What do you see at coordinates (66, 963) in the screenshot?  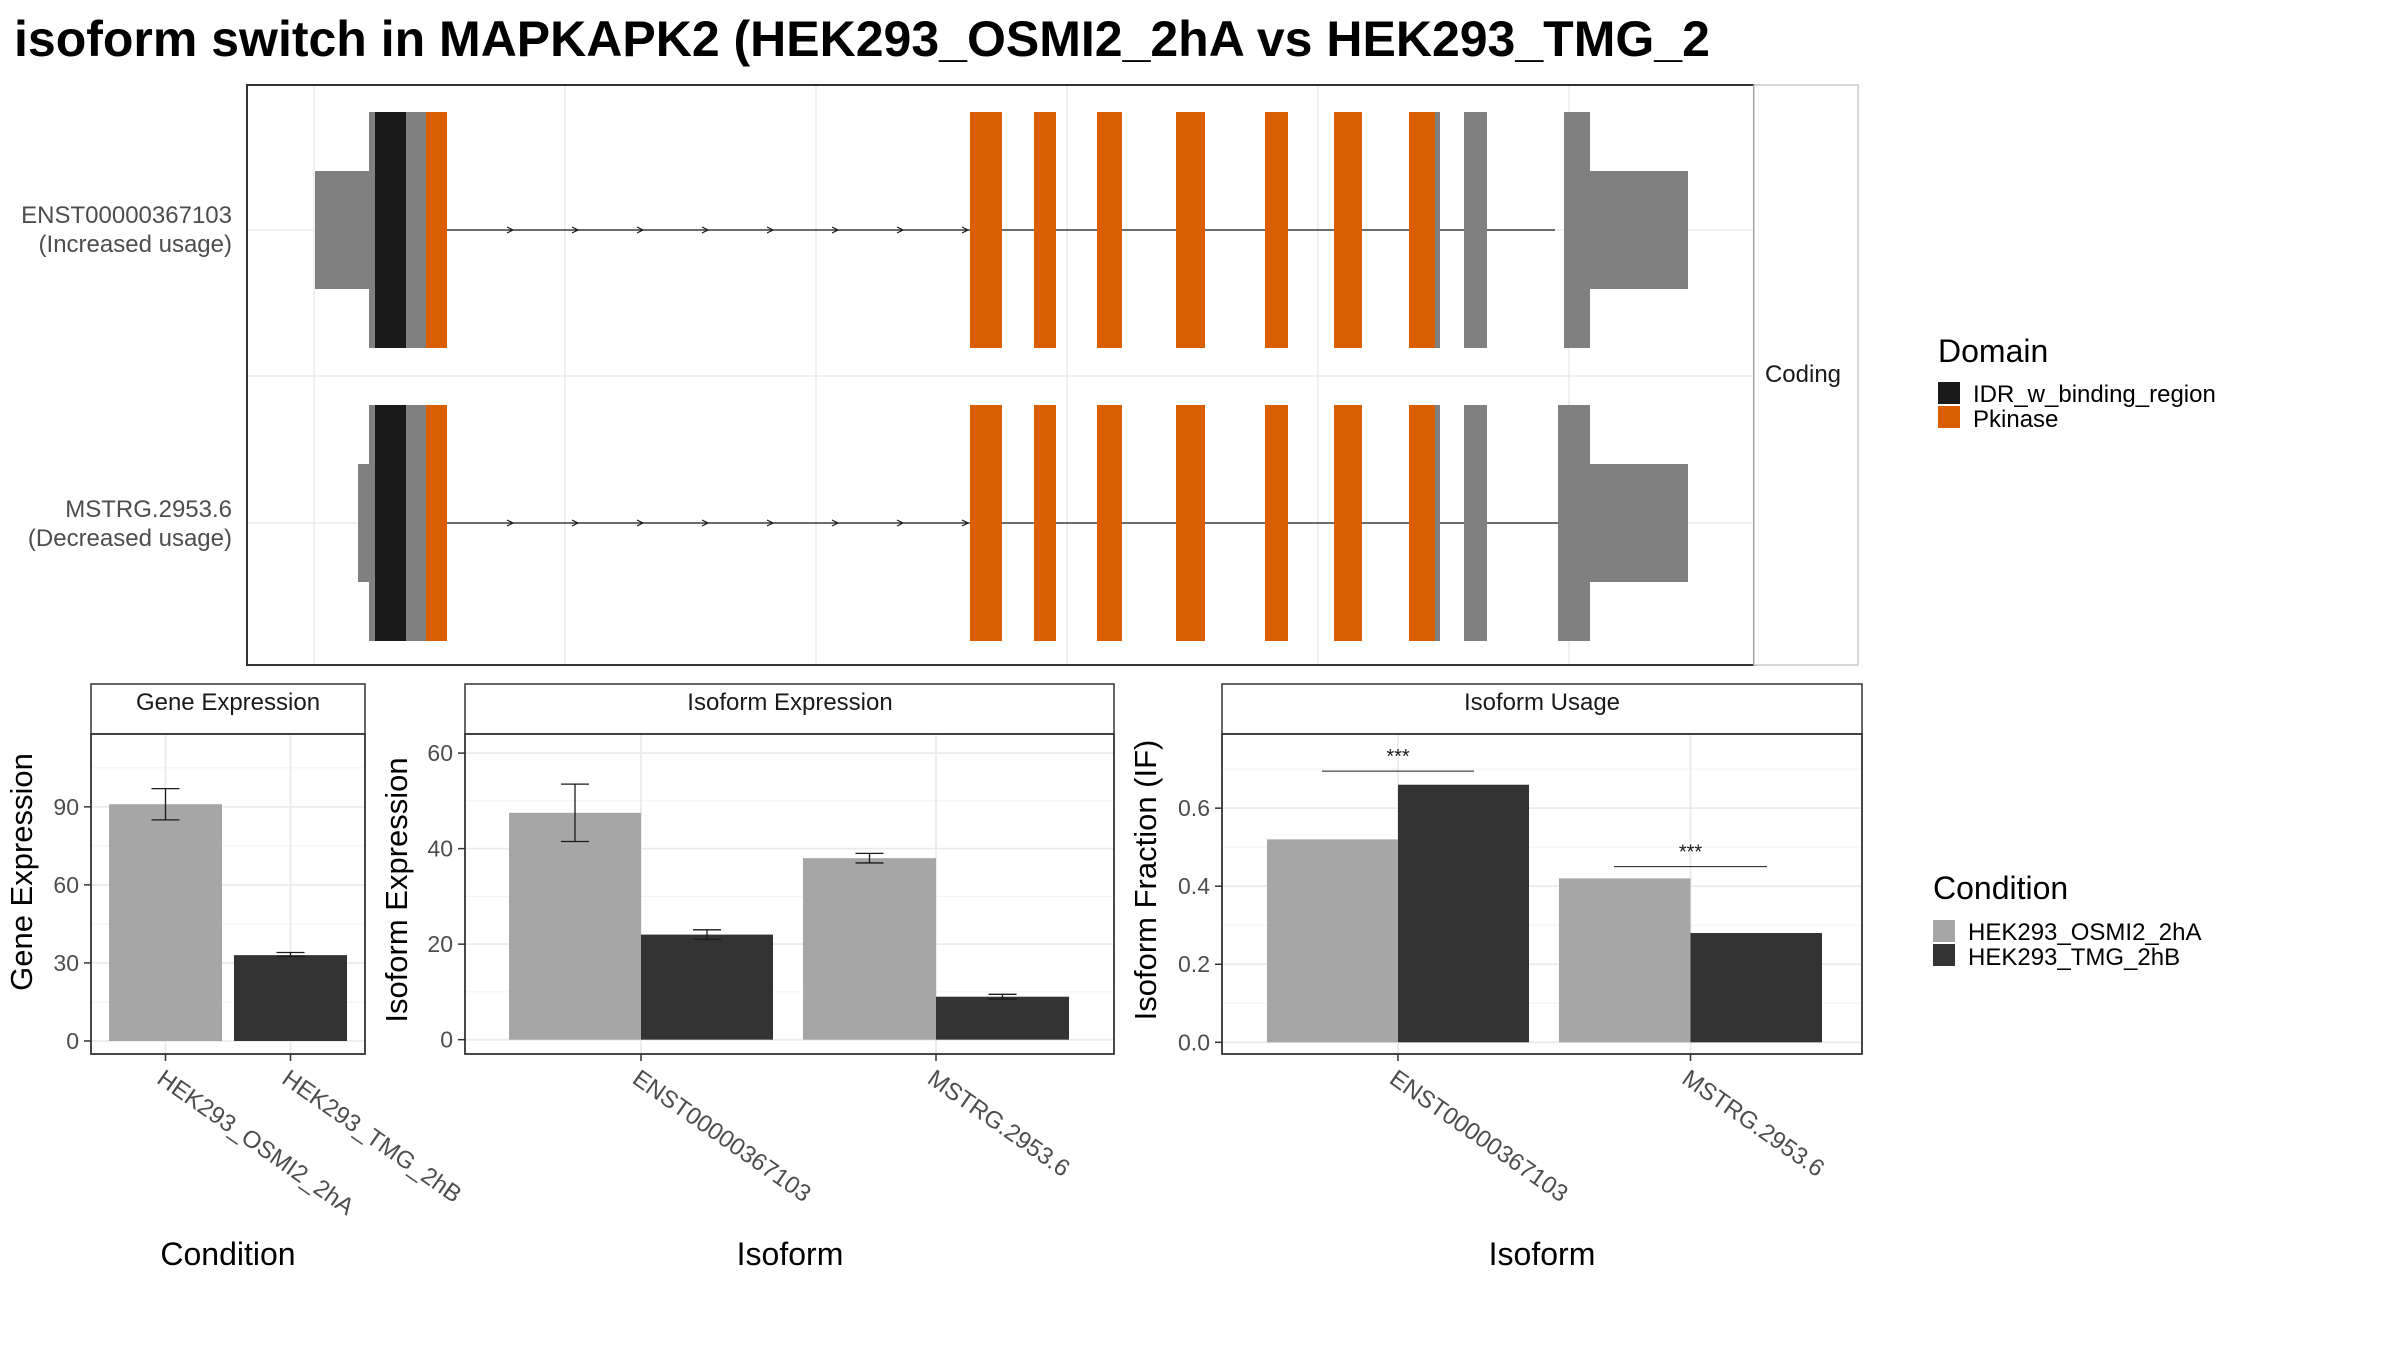 I see `y-tick-label: 30` at bounding box center [66, 963].